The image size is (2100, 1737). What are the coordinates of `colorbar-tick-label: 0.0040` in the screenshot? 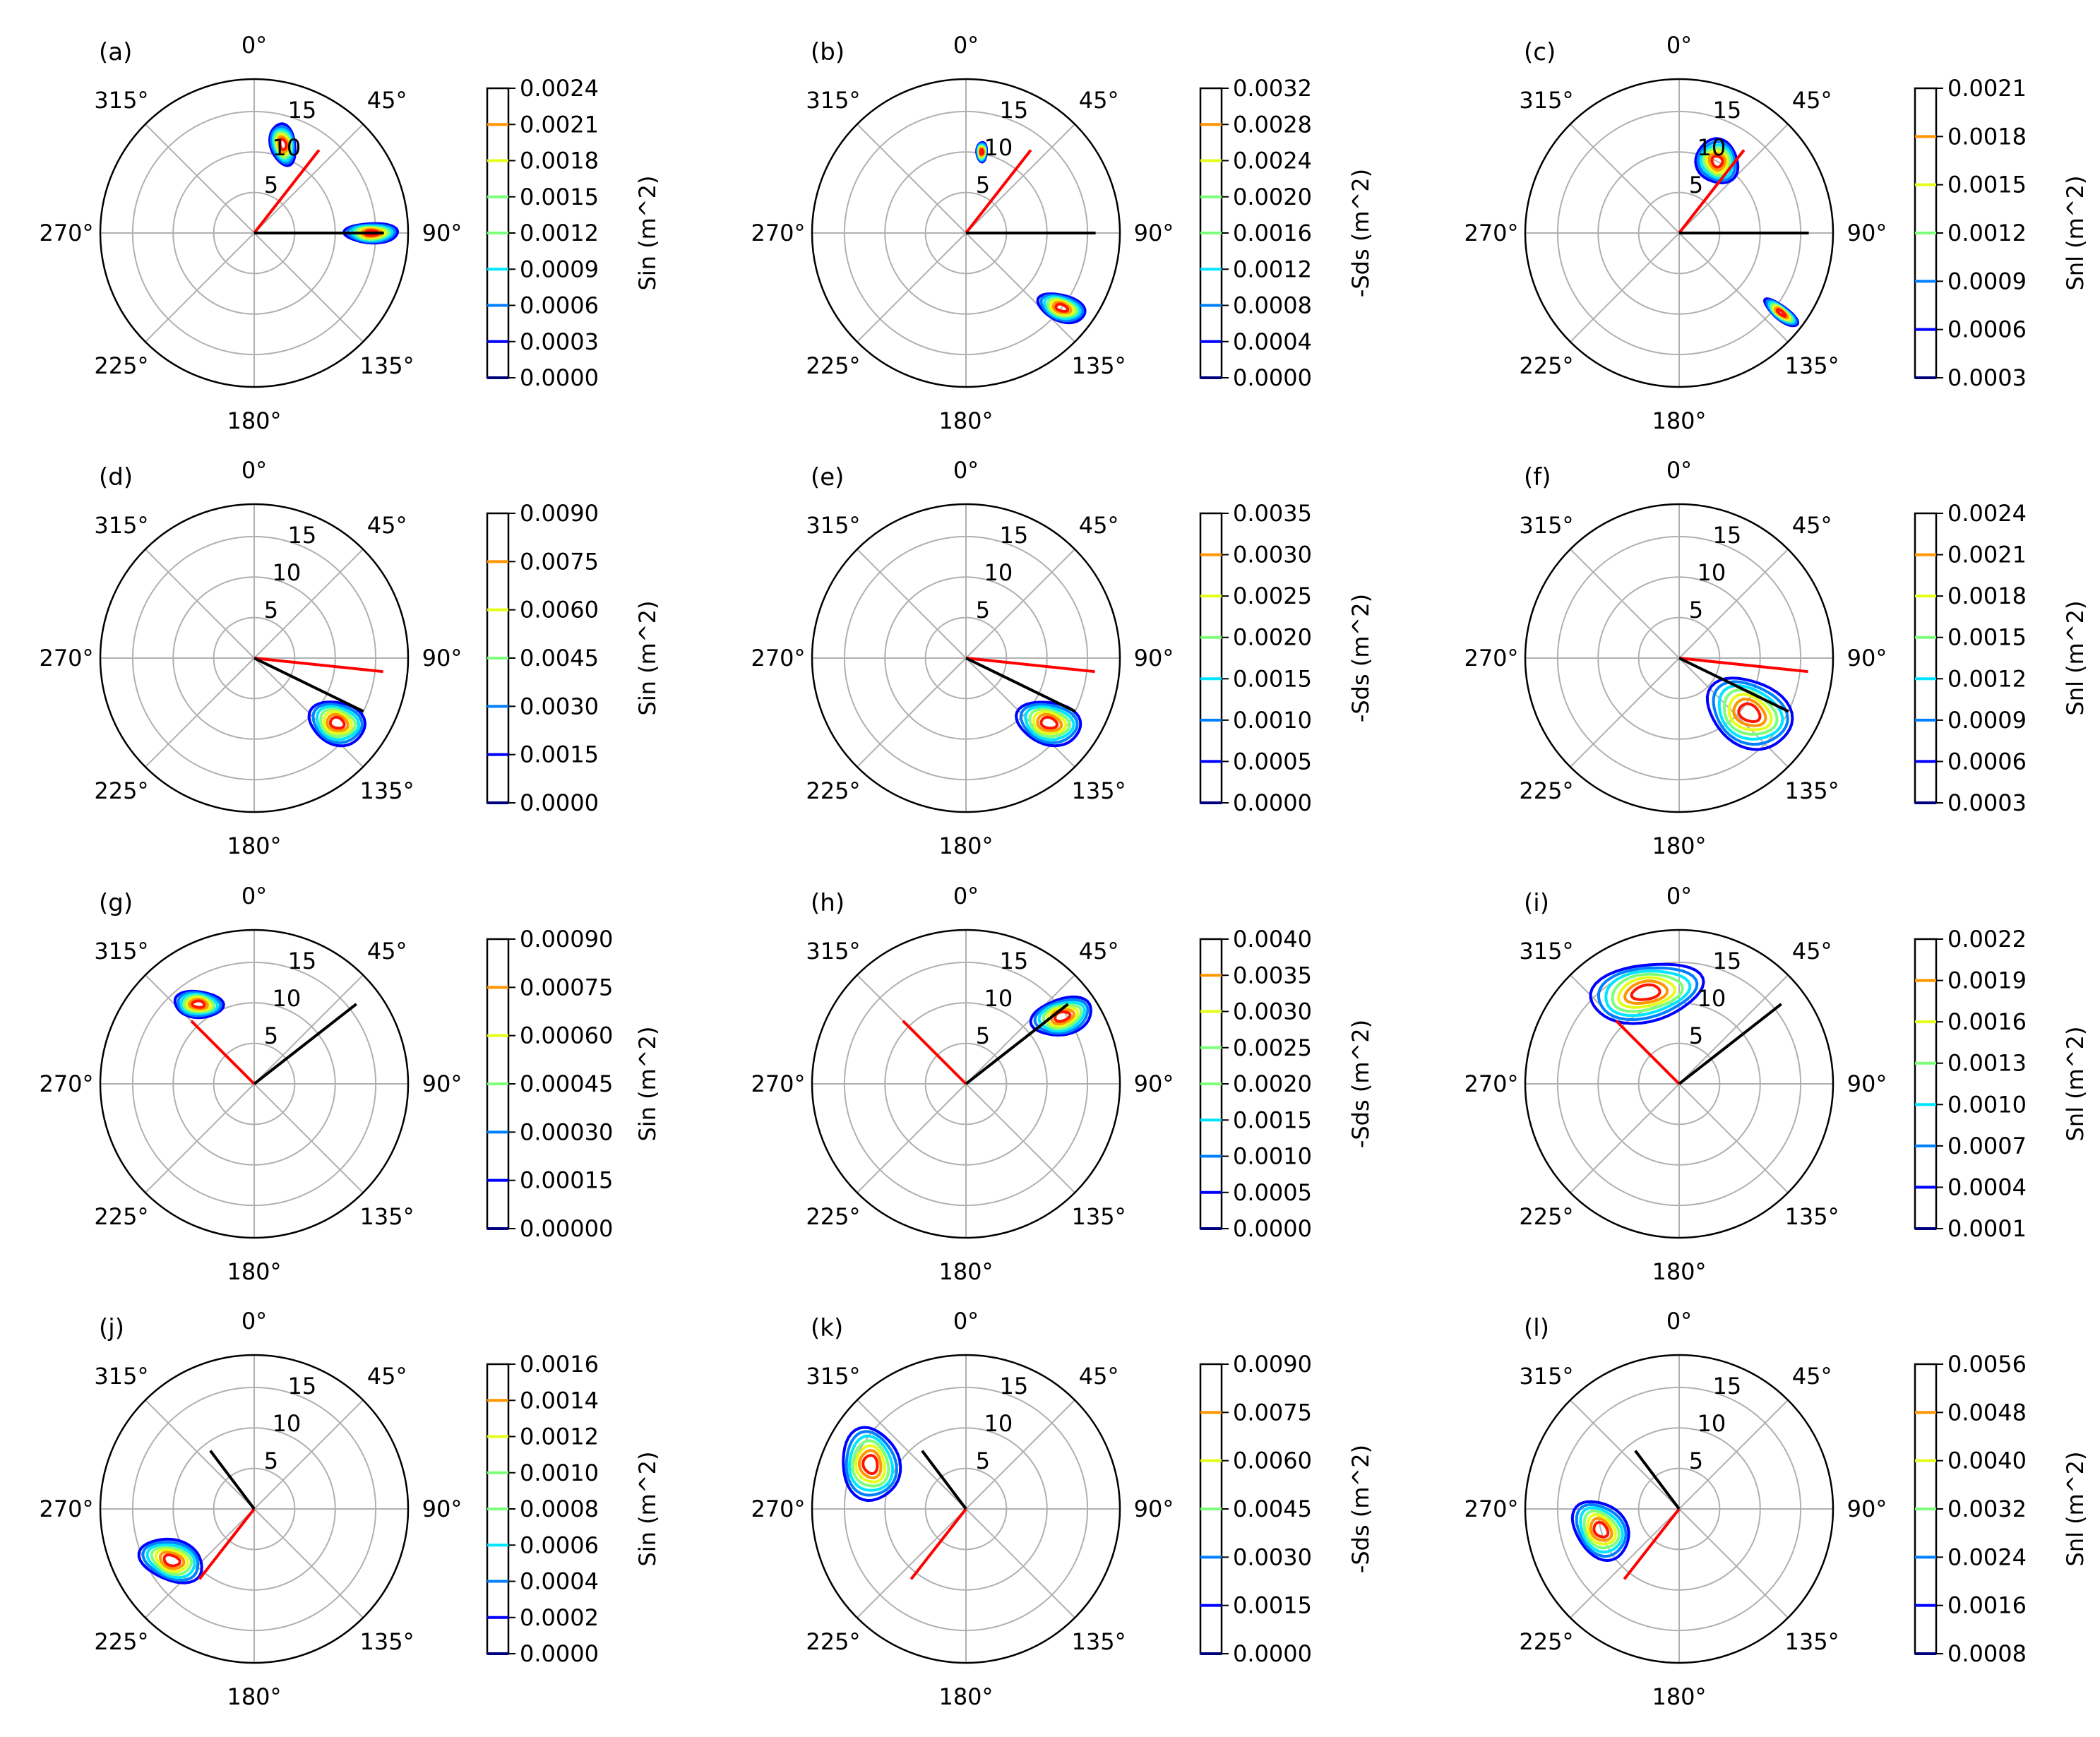 It's located at (1272, 939).